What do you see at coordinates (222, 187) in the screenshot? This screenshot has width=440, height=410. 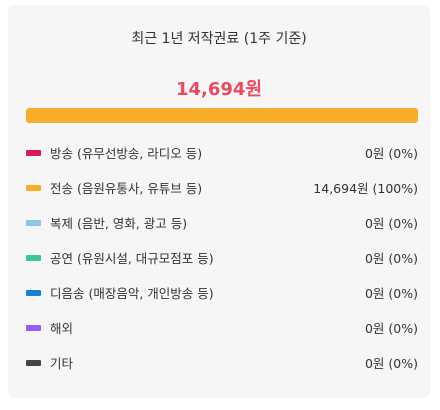 I see `category-row: 전송 (음원유통사, 유튜브 등) 14,694원 (100%)` at bounding box center [222, 187].